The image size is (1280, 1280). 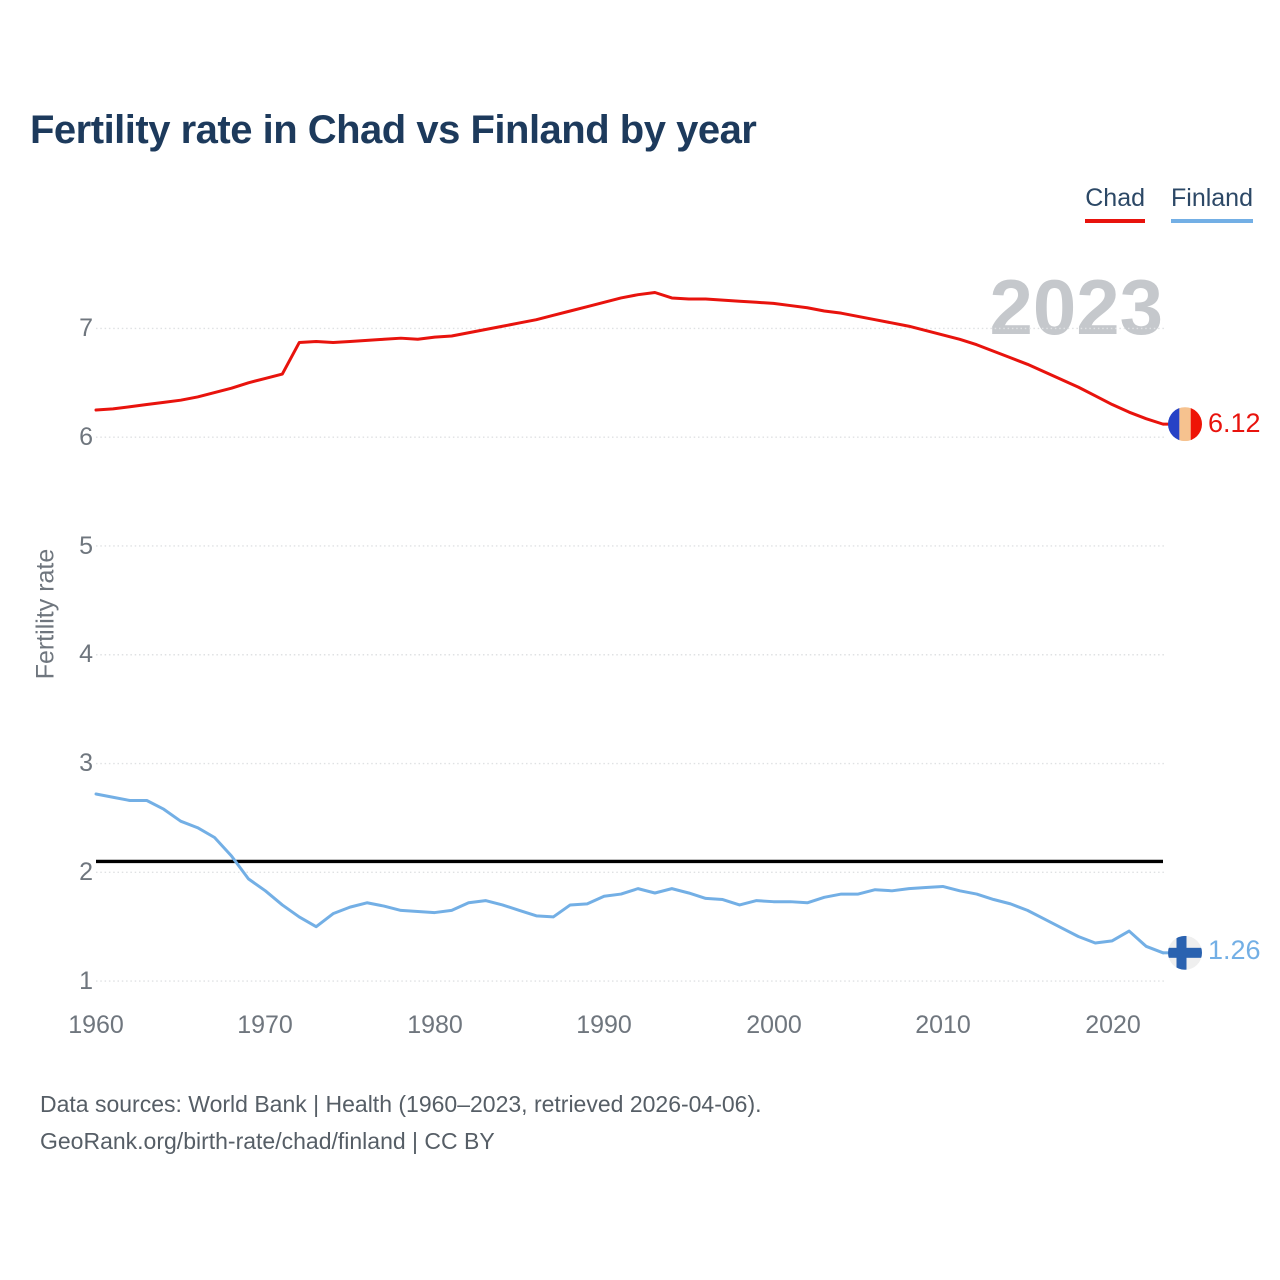 What do you see at coordinates (86, 654) in the screenshot?
I see `y-tick-4: 4` at bounding box center [86, 654].